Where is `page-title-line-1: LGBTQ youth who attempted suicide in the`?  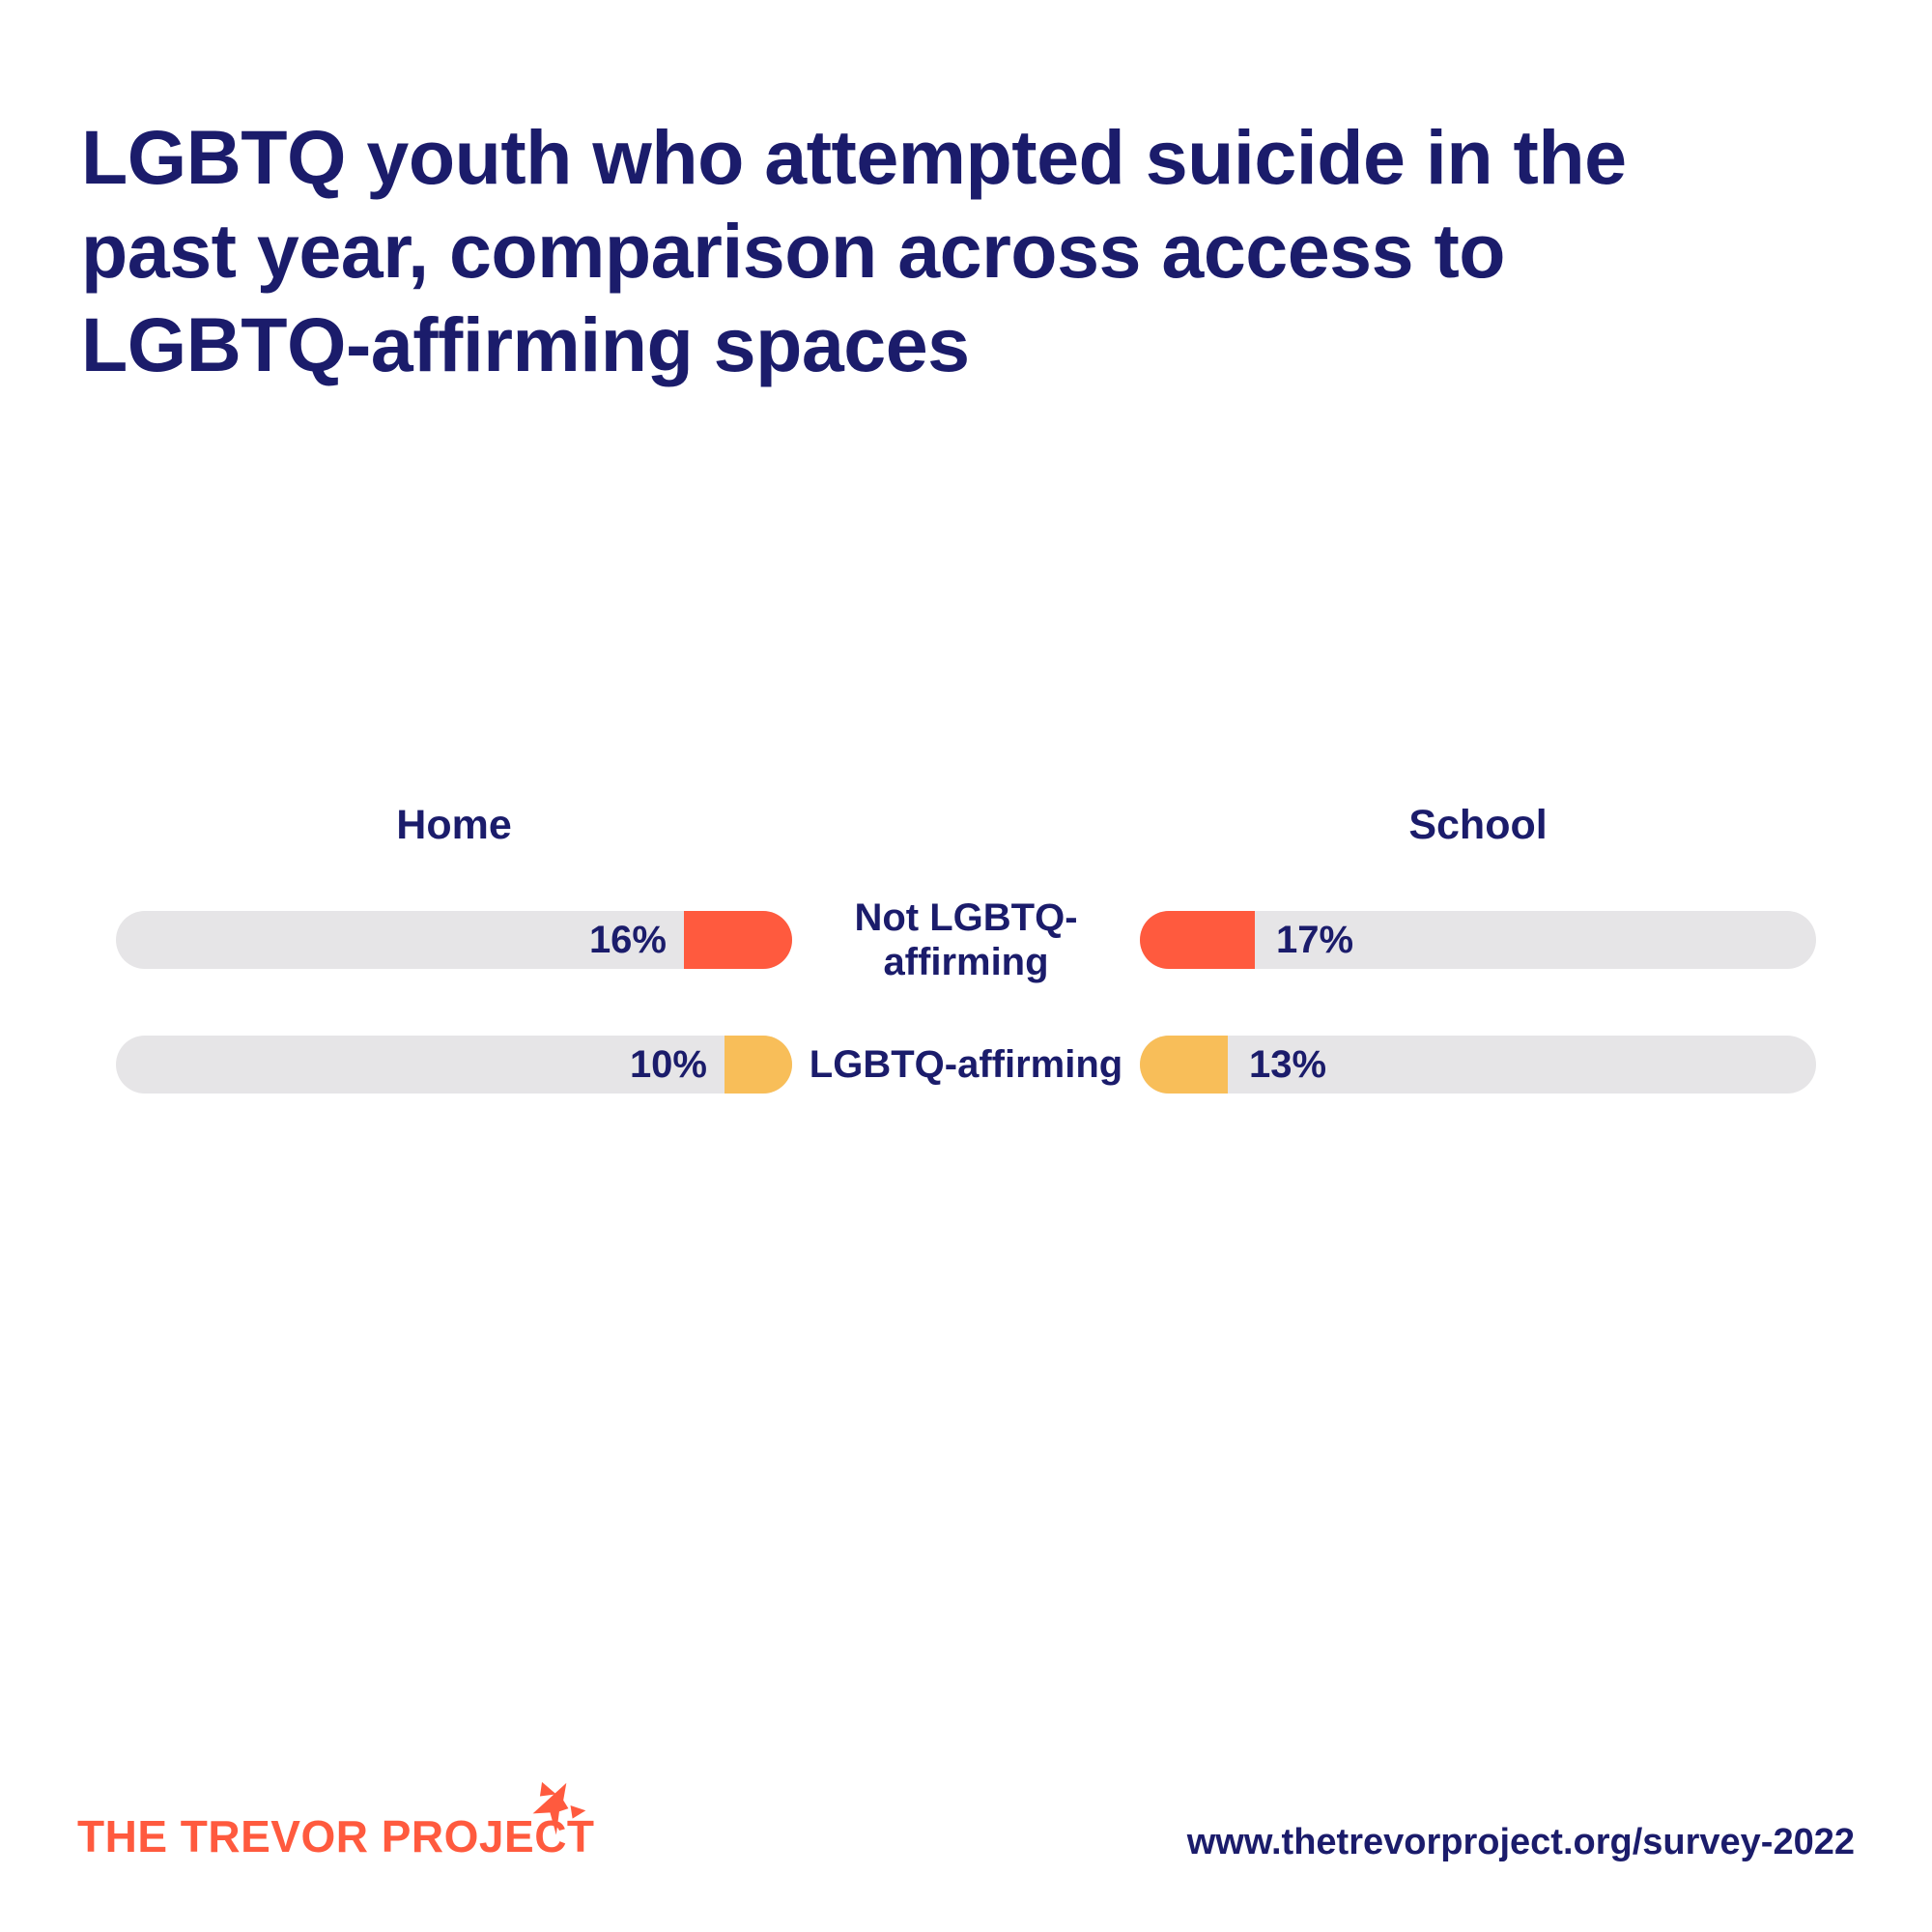 page-title-line-1: LGBTQ youth who attempted suicide in the is located at coordinates (854, 157).